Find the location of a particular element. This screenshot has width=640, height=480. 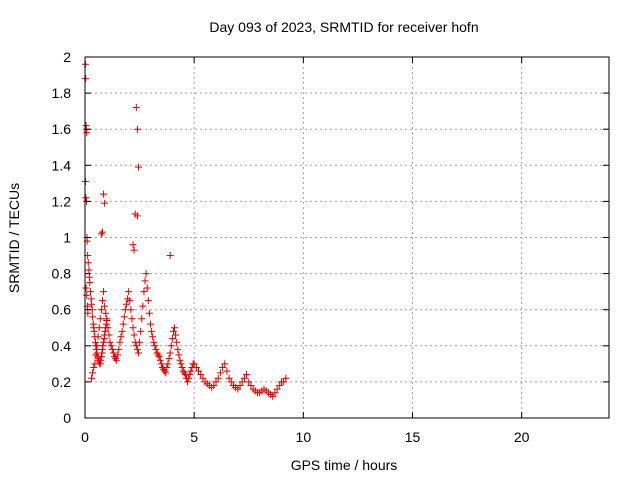

x-tick-label: 0 is located at coordinates (85, 437).